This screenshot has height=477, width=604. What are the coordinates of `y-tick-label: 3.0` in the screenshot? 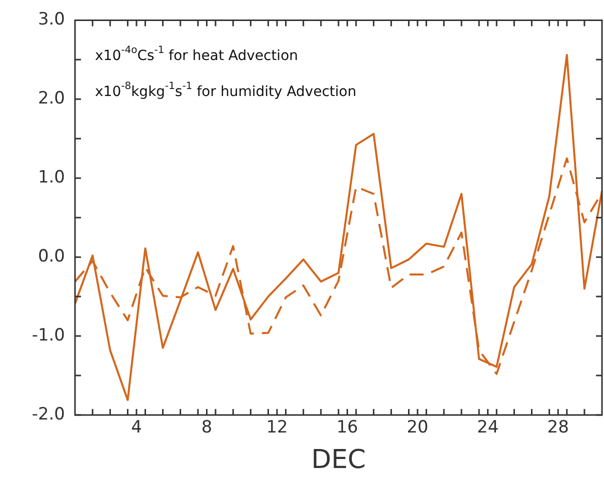 It's located at (51, 20).